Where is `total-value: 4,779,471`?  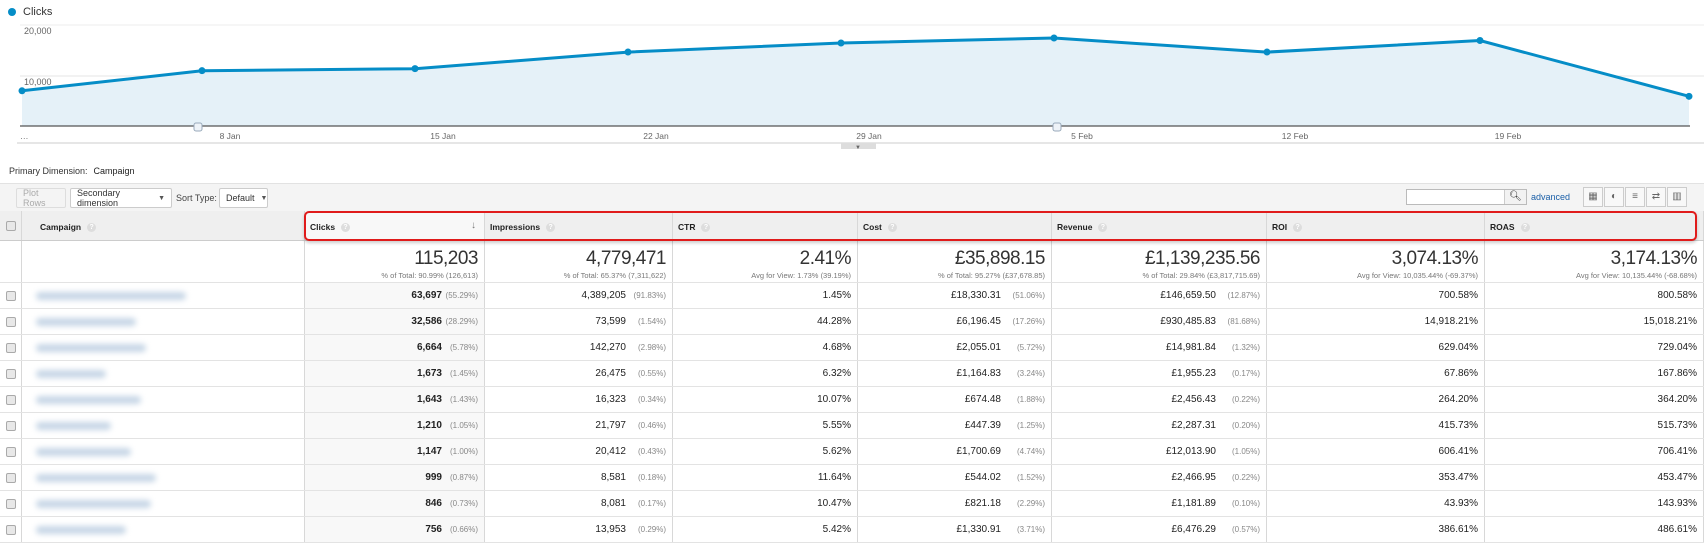 total-value: 4,779,471 is located at coordinates (626, 258).